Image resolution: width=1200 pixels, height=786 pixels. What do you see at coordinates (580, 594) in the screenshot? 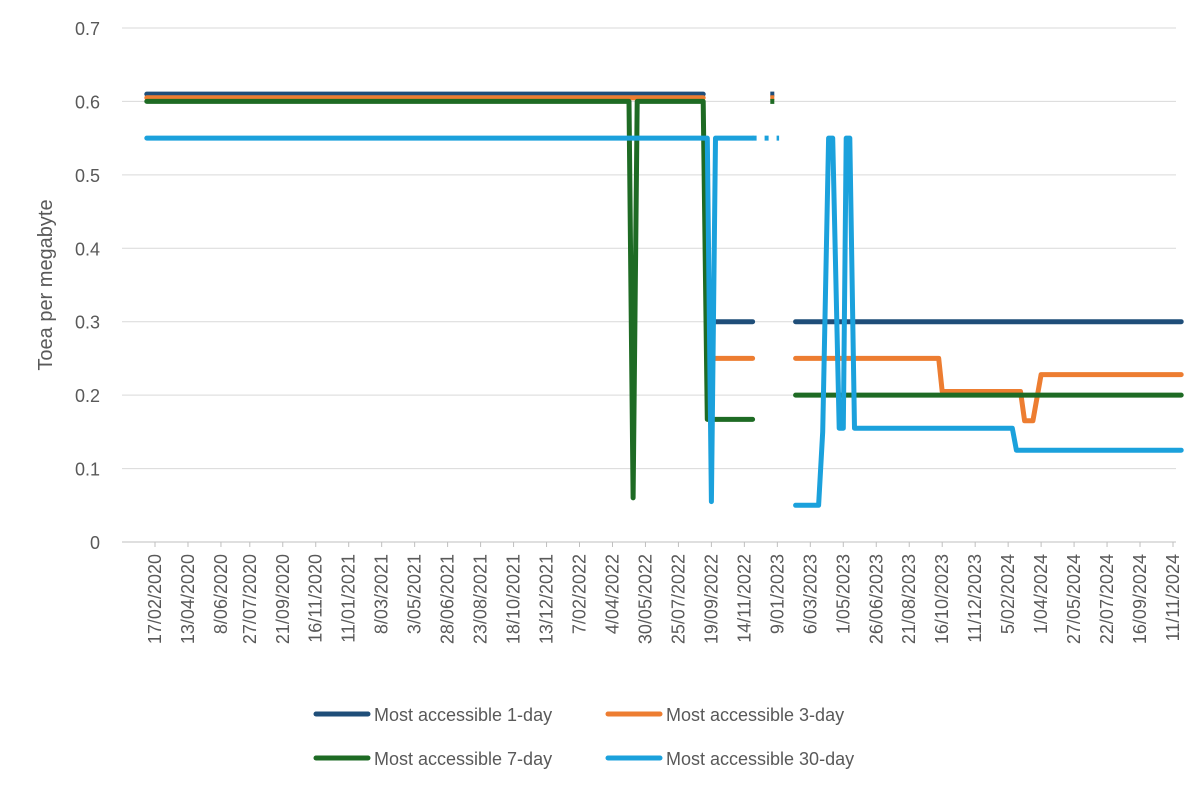
I see `x-tick-label: 7/02/2022` at bounding box center [580, 594].